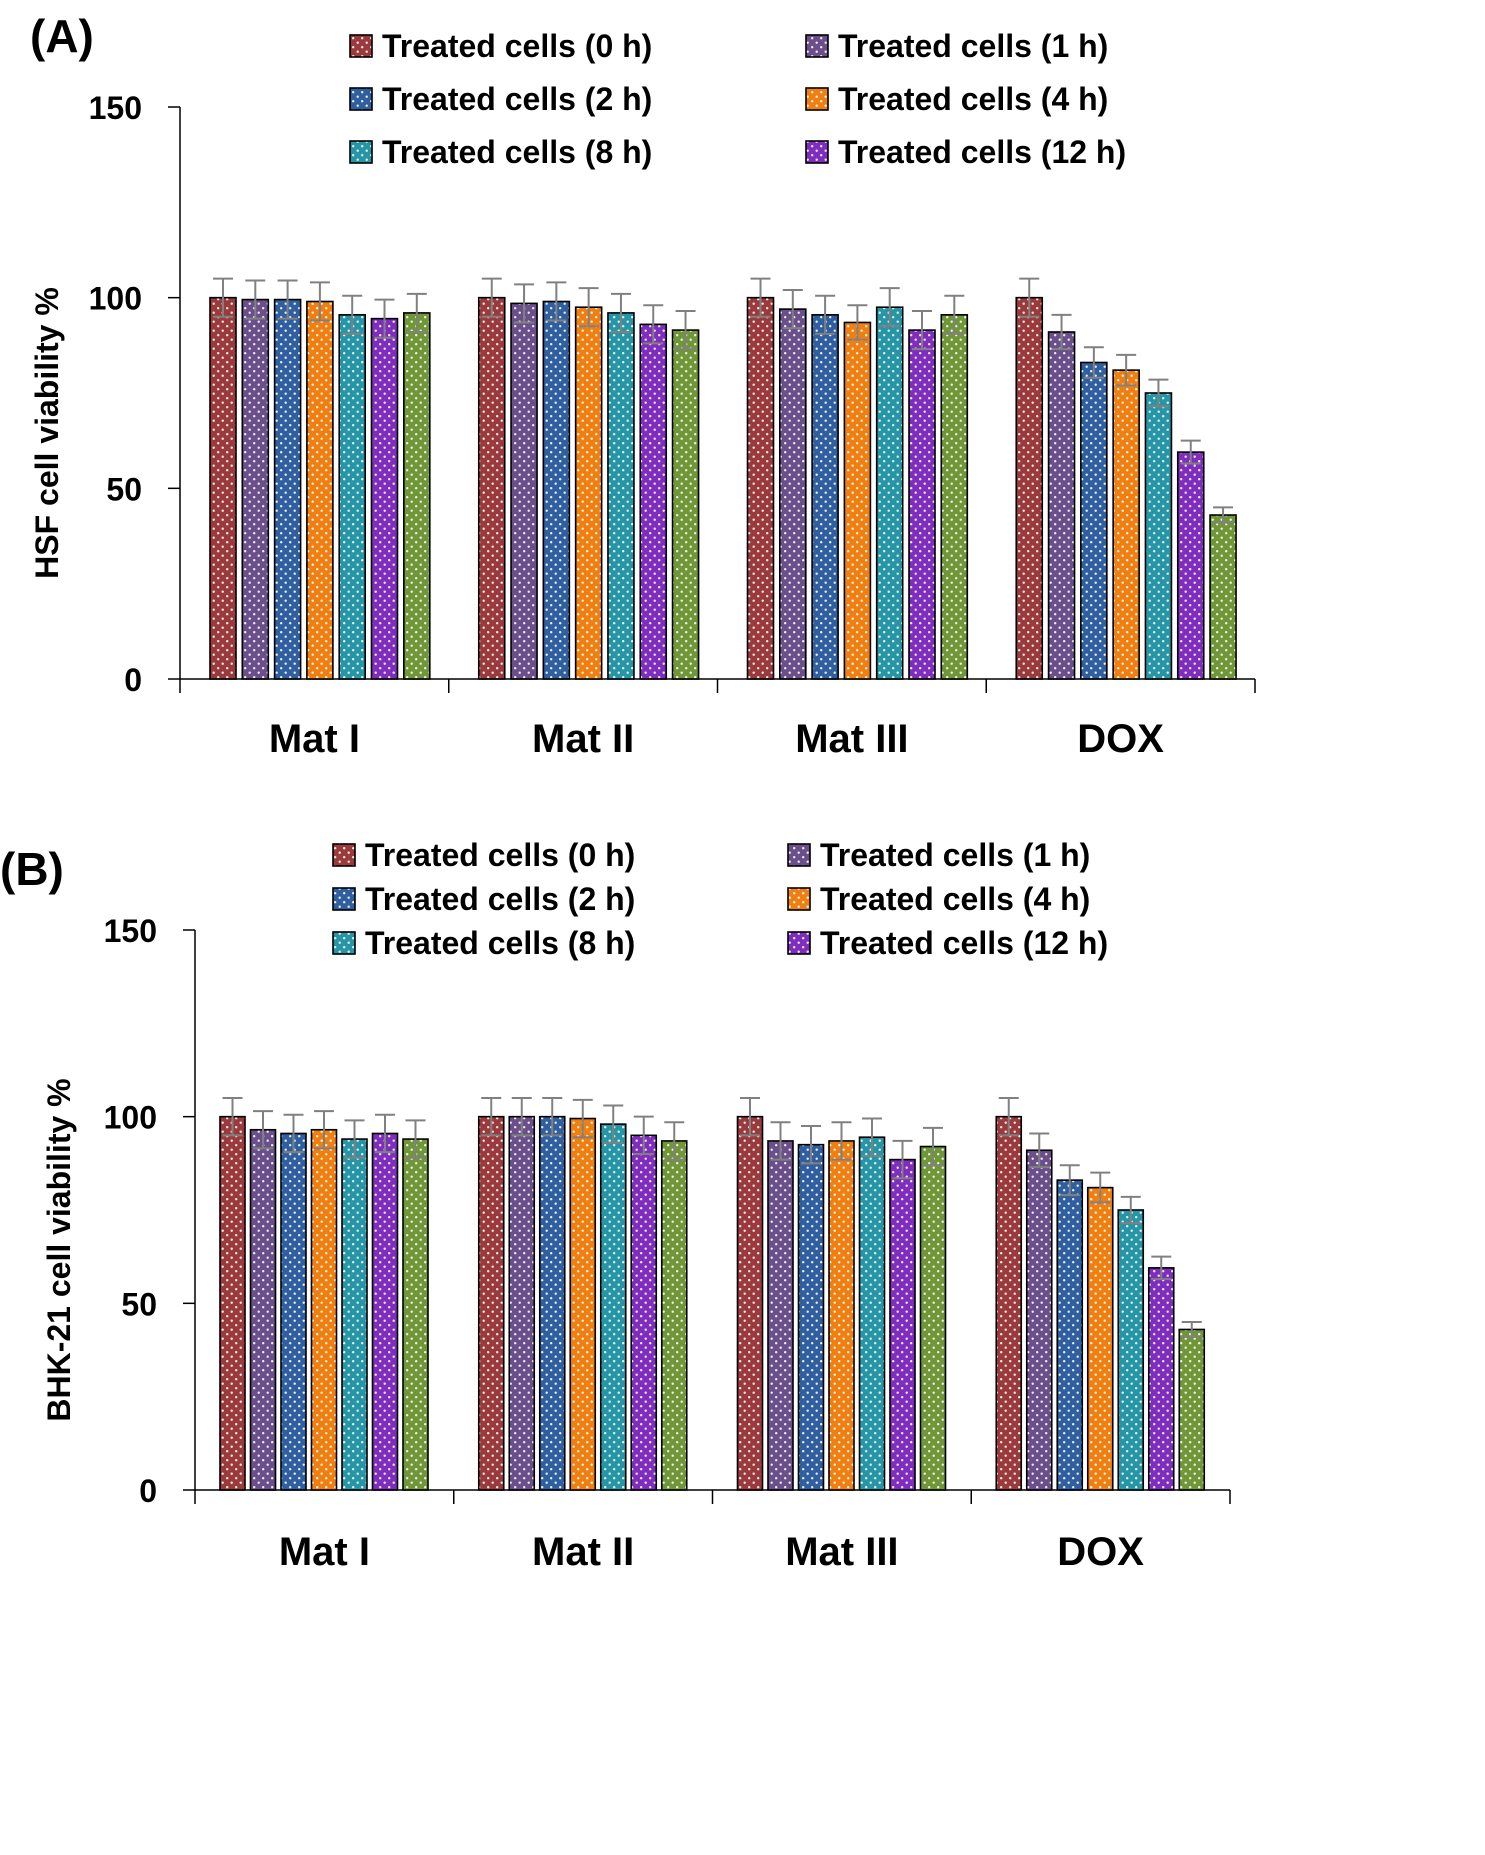 This screenshot has height=1855, width=1485. What do you see at coordinates (32, 869) in the screenshot?
I see `panel-label: (B)` at bounding box center [32, 869].